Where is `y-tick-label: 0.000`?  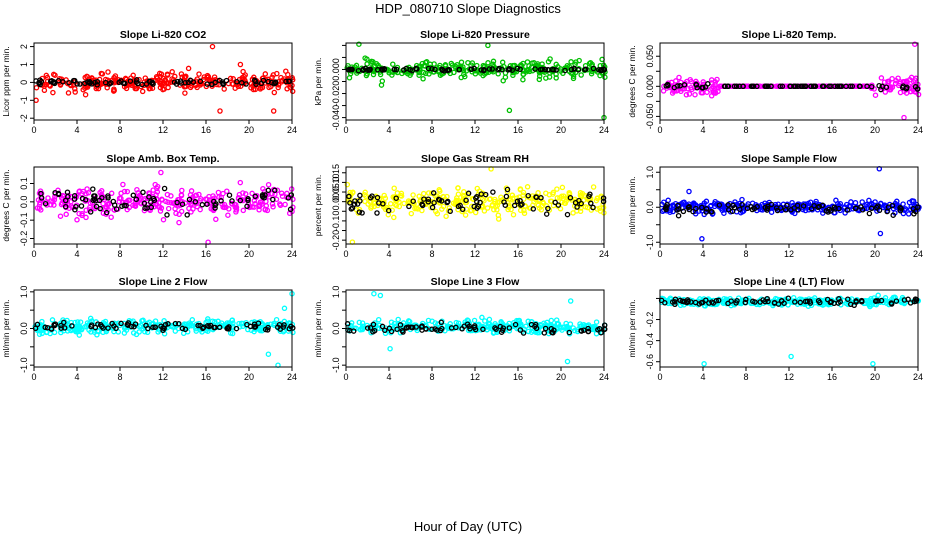
y-tick-label: 0.000 is located at coordinates (336, 69).